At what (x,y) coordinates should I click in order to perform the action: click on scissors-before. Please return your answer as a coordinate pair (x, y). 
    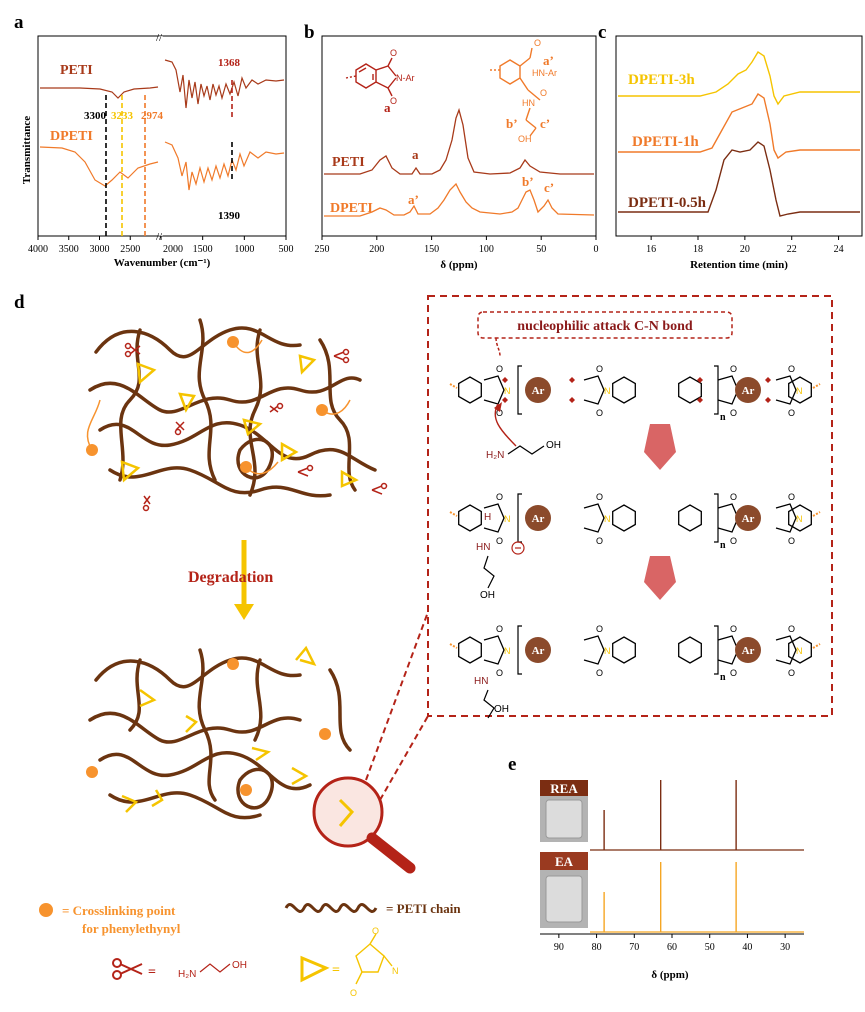
    Looking at the image, I should click on (256, 427).